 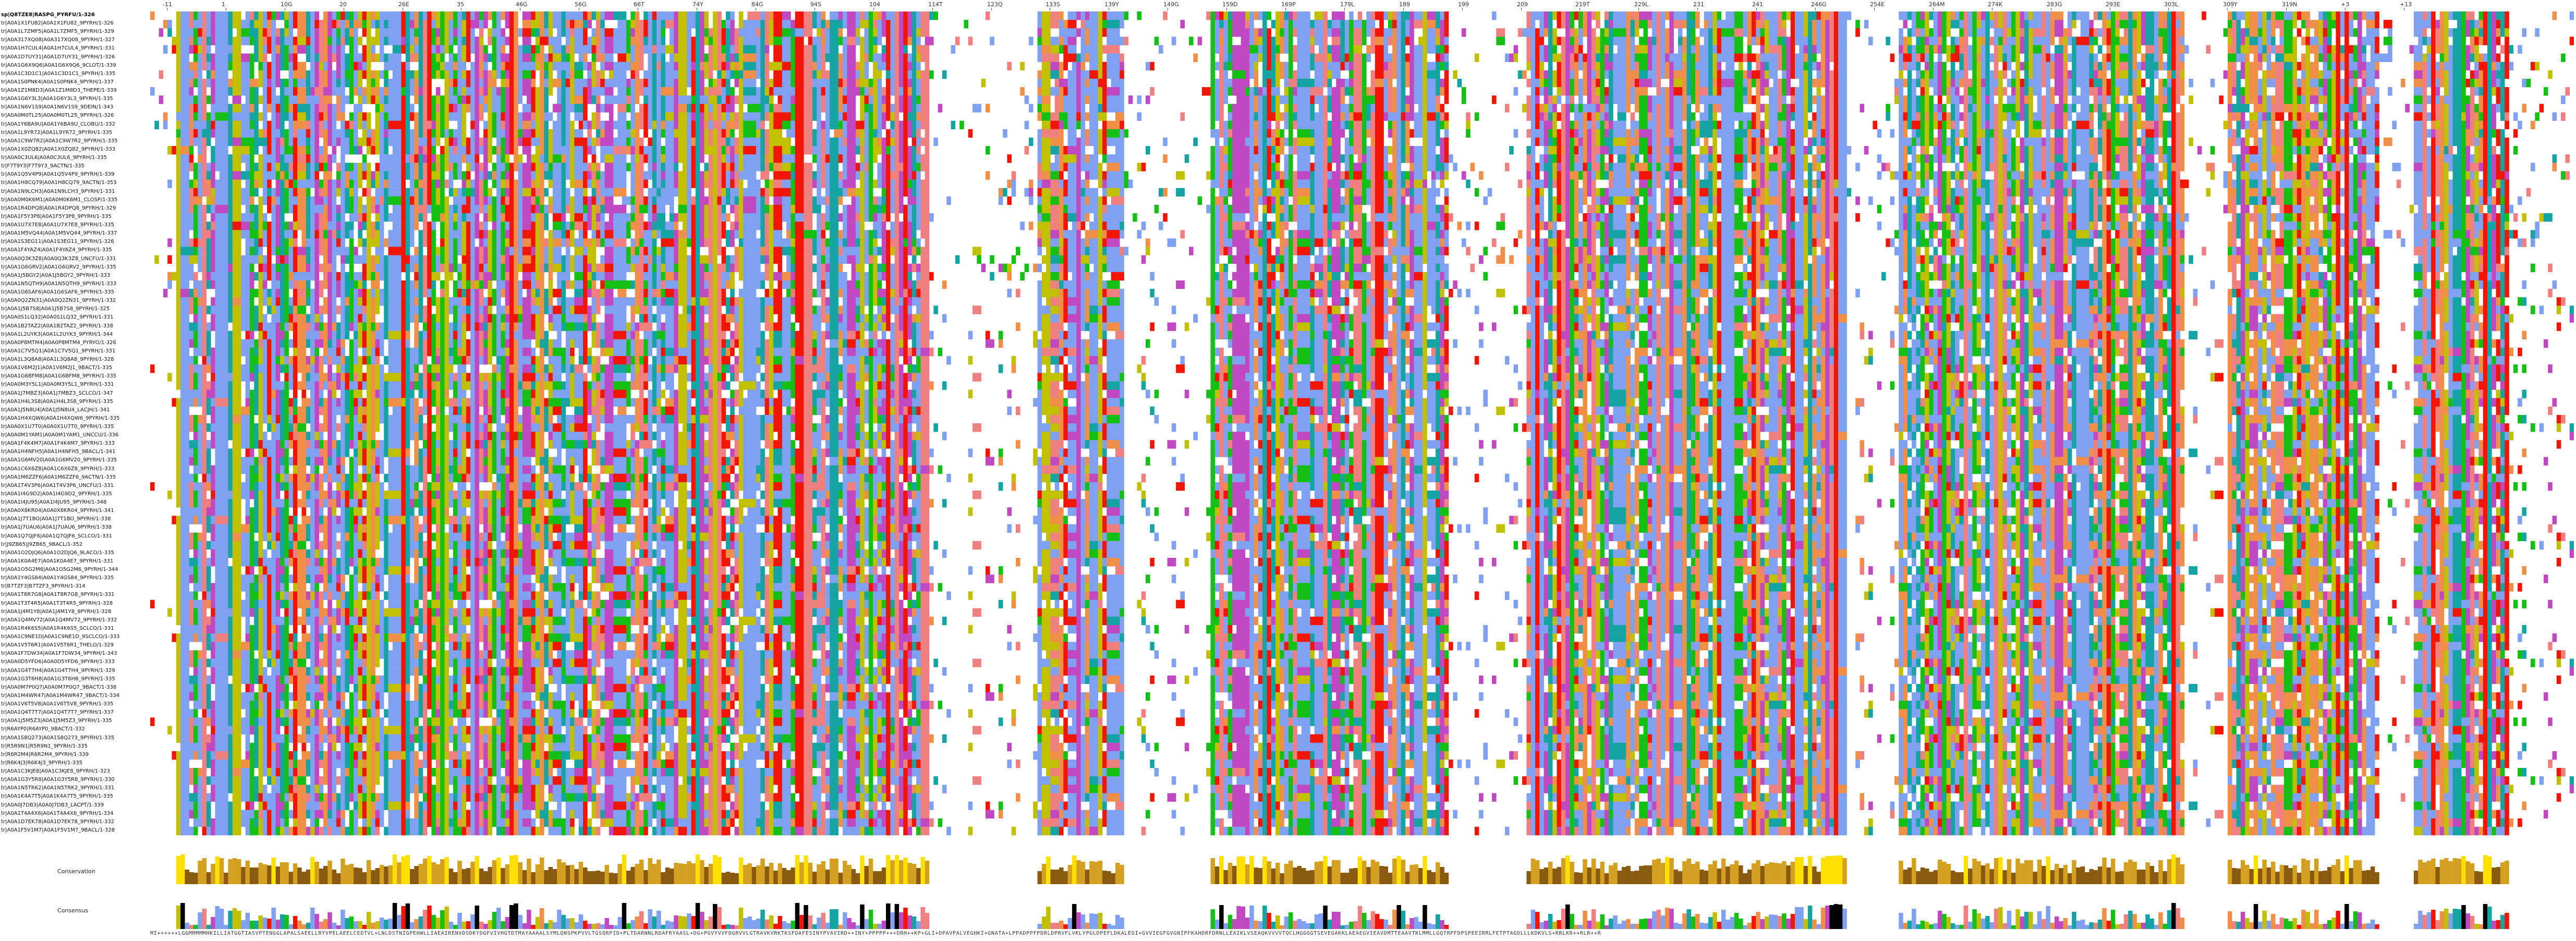 What do you see at coordinates (58, 779) in the screenshot?
I see `sequence-id: tr|A0A1G3Y5R8|A0A1G3Y5R8_9PYRH/1-330` at bounding box center [58, 779].